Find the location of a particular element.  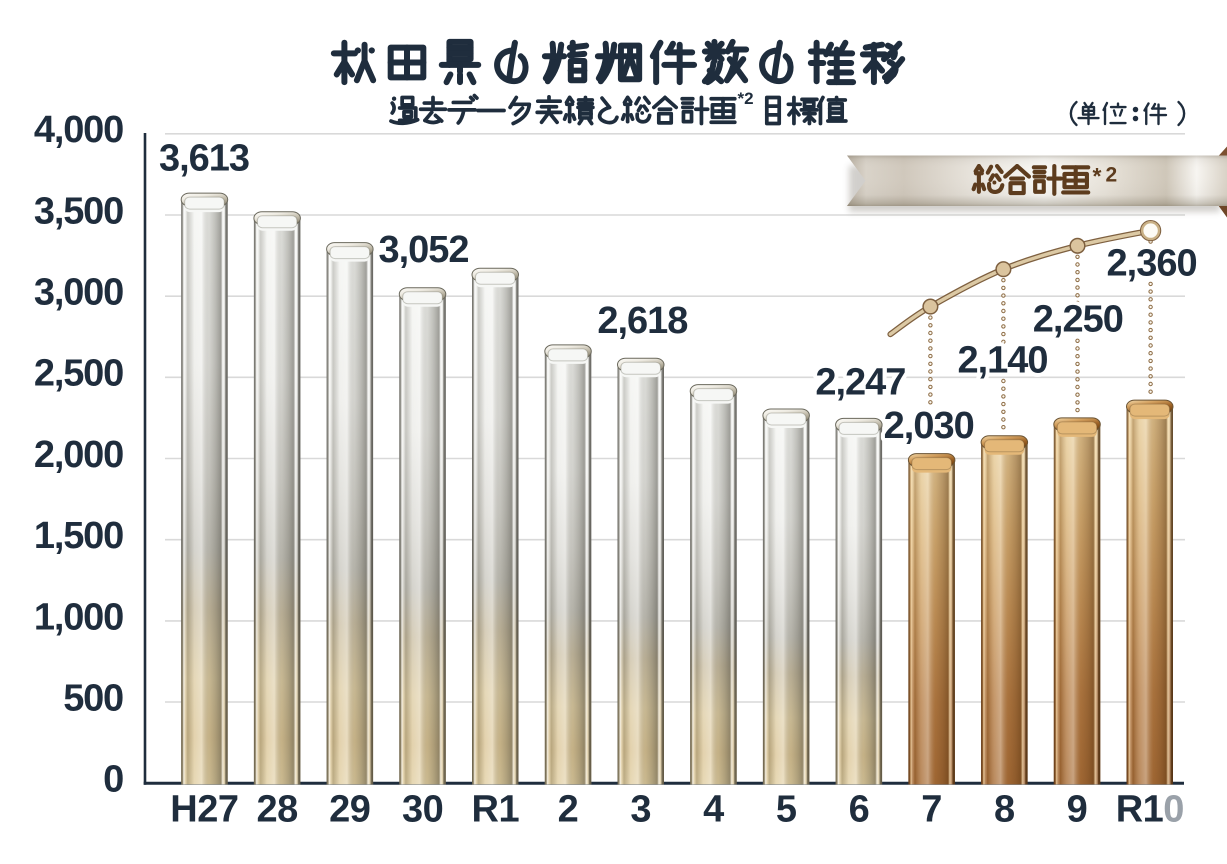

svg-text: 8 is located at coordinates (1004, 810).